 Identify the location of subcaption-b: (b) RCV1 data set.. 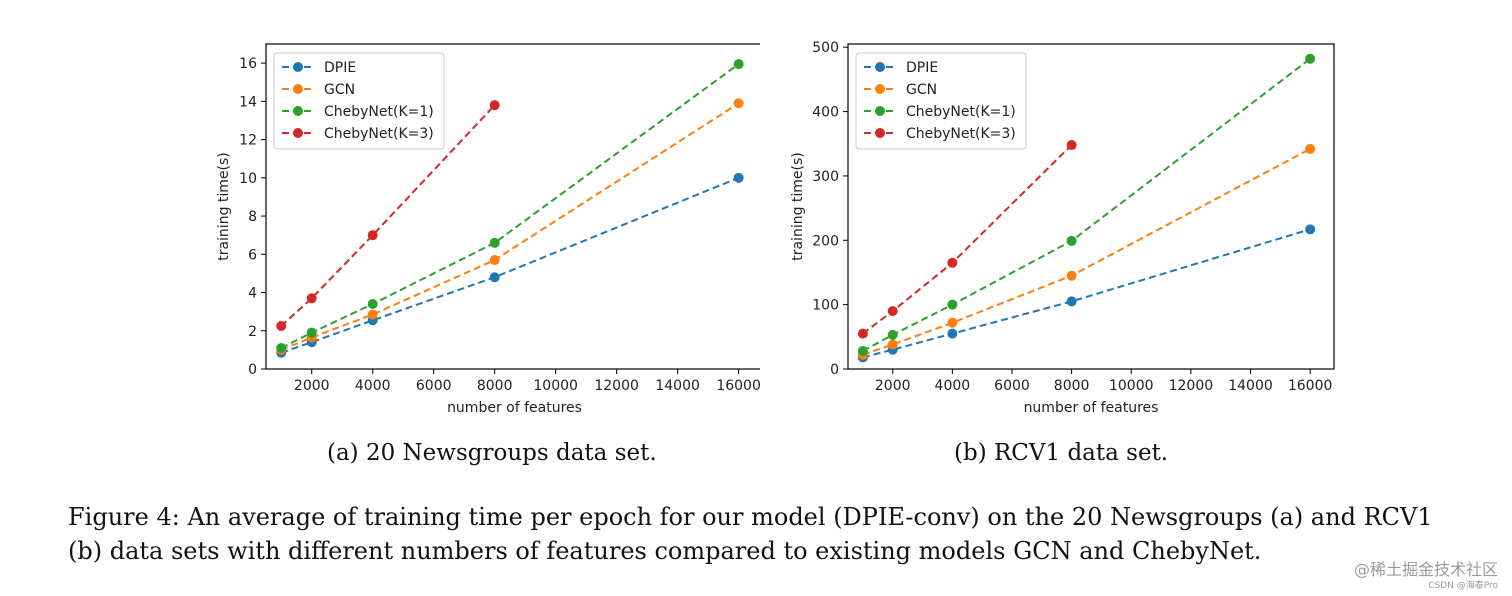
(1061, 453).